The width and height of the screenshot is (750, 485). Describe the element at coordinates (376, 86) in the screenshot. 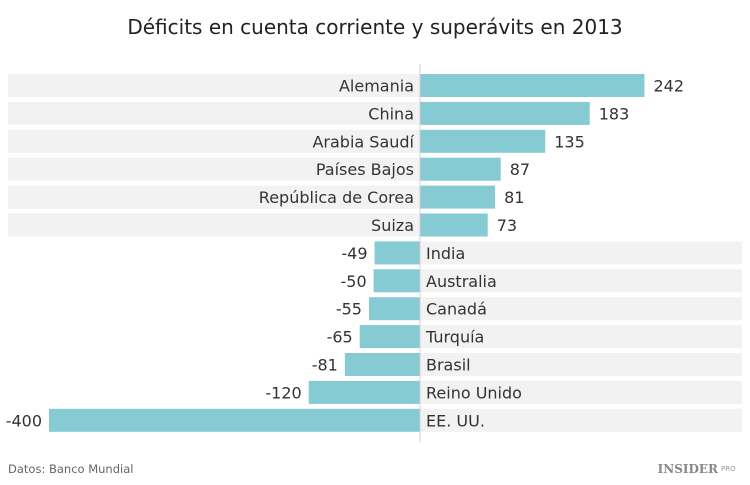

I see `category-label: Alemania` at that location.